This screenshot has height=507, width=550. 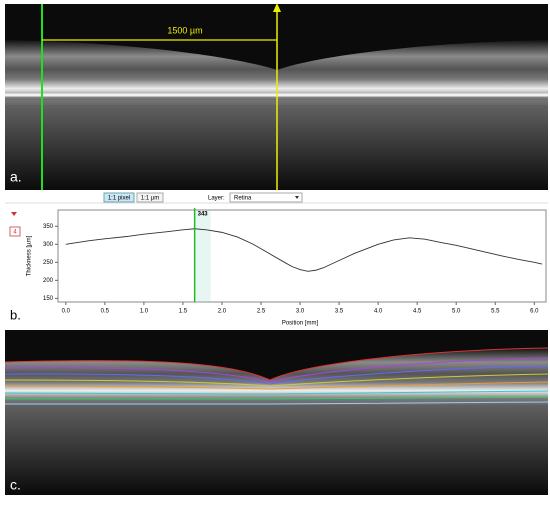 What do you see at coordinates (48, 281) in the screenshot?
I see `y-tick-label: 200` at bounding box center [48, 281].